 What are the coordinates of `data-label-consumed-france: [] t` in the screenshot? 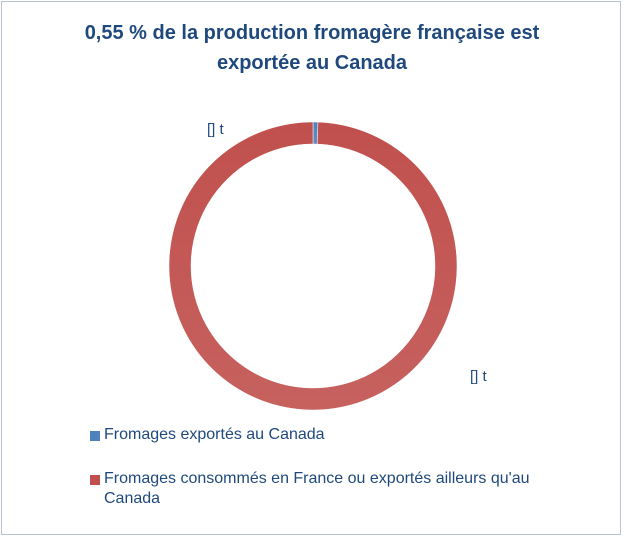 It's located at (478, 376).